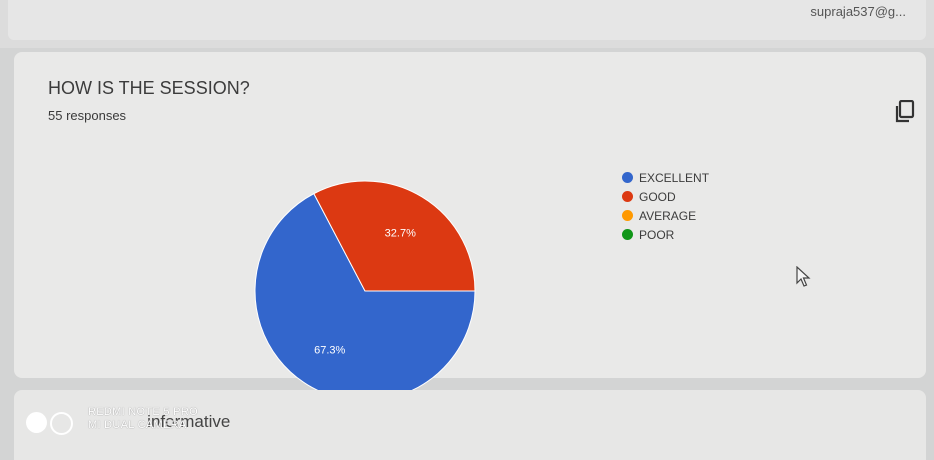  I want to click on camera-watermark: REDMI NOTE 5 PRO MI DUAL CAMERA, so click(112, 420).